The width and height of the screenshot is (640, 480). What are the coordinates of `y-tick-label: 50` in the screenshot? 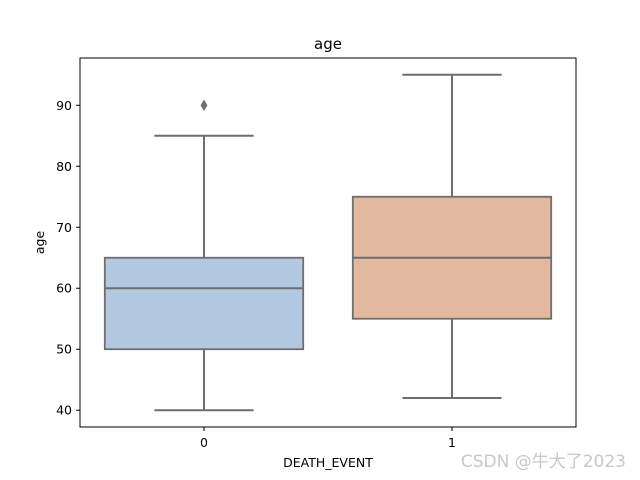 It's located at (64, 349).